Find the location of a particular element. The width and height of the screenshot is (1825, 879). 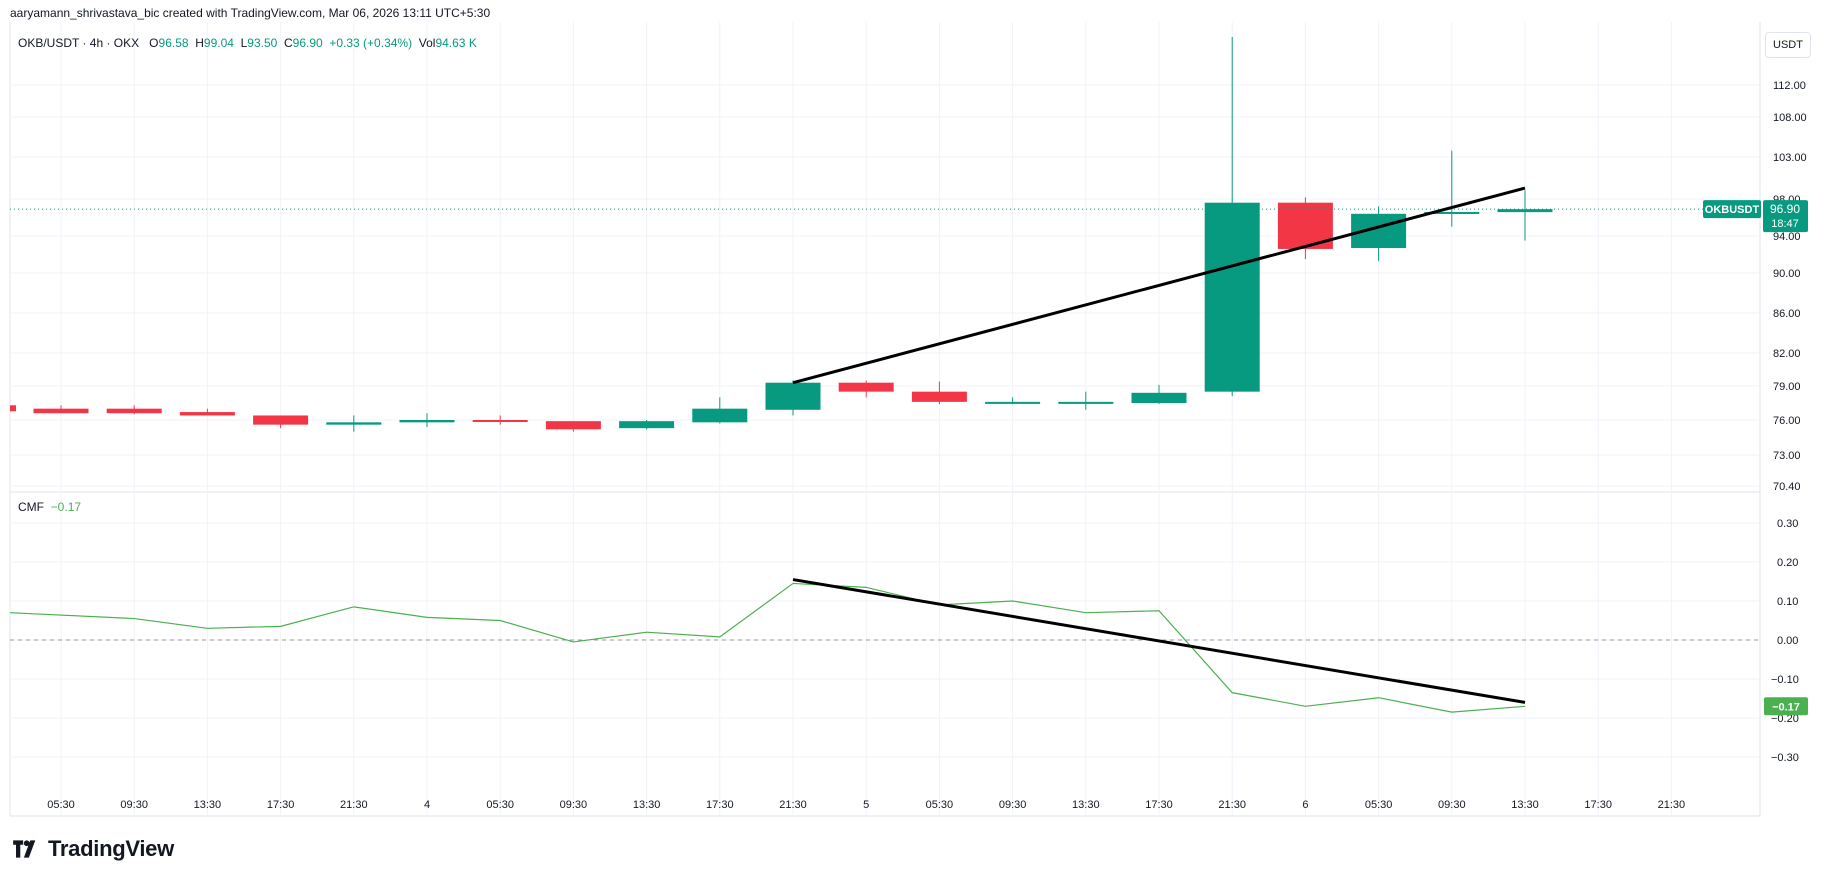

volume-value: 94.63 K is located at coordinates (456, 43).